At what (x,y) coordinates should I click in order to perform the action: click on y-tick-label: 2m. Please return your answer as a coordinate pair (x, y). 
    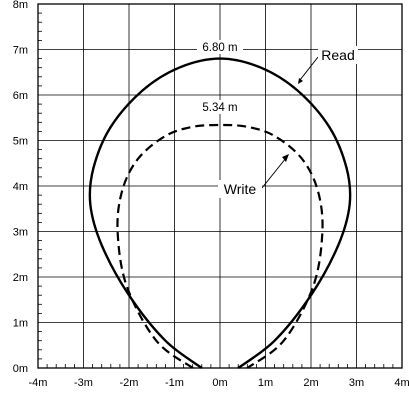
    Looking at the image, I should click on (20, 278).